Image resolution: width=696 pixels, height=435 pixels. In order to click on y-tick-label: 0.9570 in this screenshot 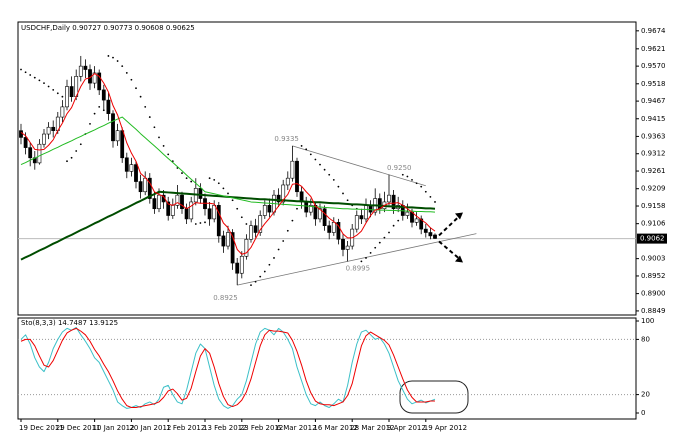, I will do `click(653, 66)`.